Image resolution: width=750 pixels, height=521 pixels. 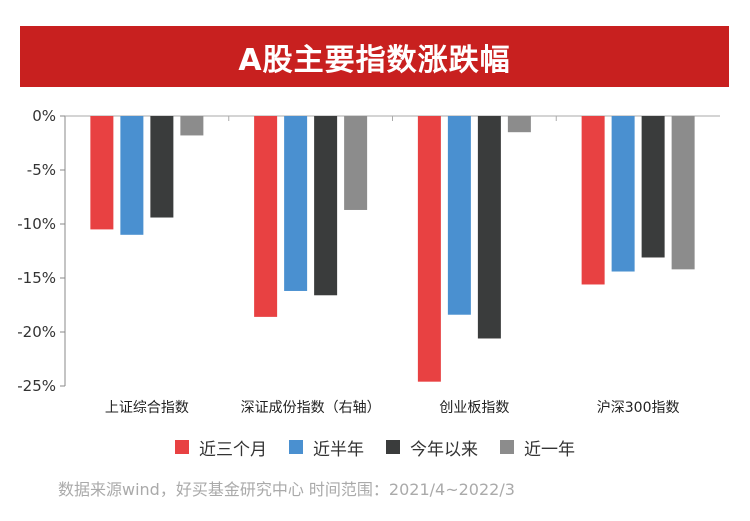 I want to click on y-tick-label: -25%, so click(x=36, y=386).